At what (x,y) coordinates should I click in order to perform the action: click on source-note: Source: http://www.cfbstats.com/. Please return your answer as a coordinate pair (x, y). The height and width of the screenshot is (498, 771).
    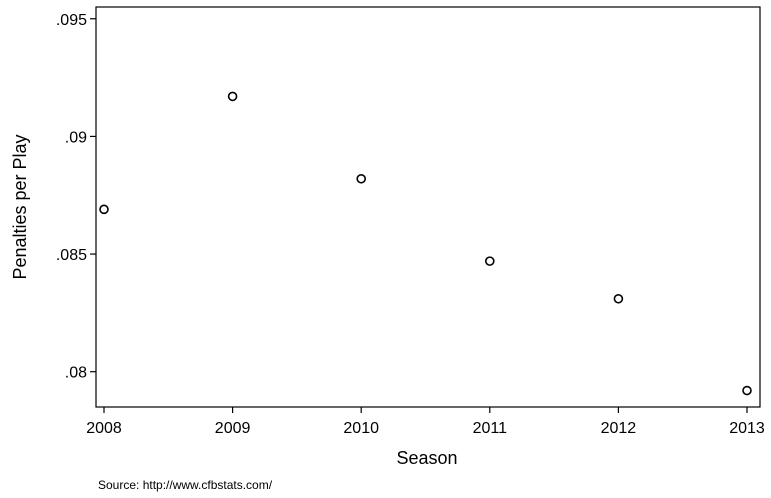
    Looking at the image, I should click on (185, 485).